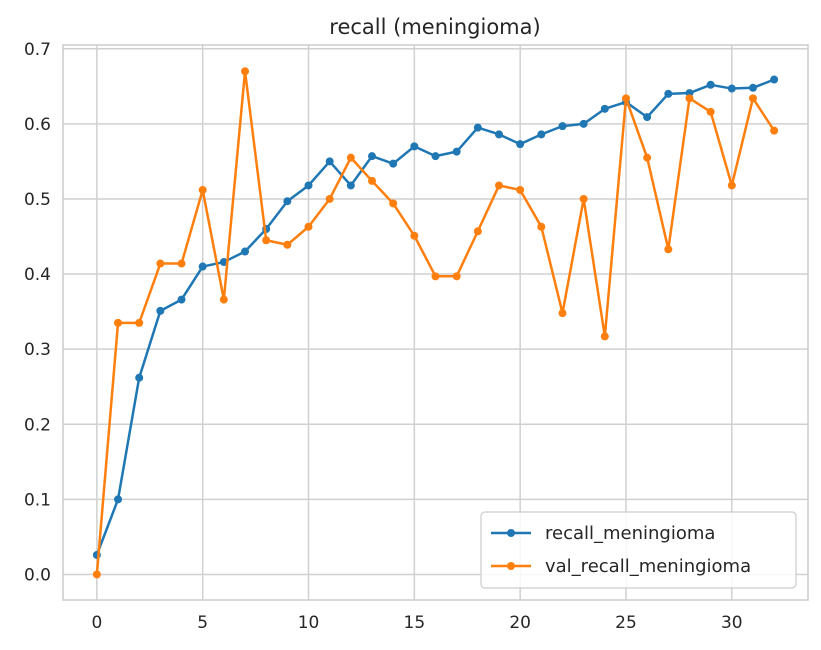  I want to click on y-tick-label: 0.3, so click(37, 350).